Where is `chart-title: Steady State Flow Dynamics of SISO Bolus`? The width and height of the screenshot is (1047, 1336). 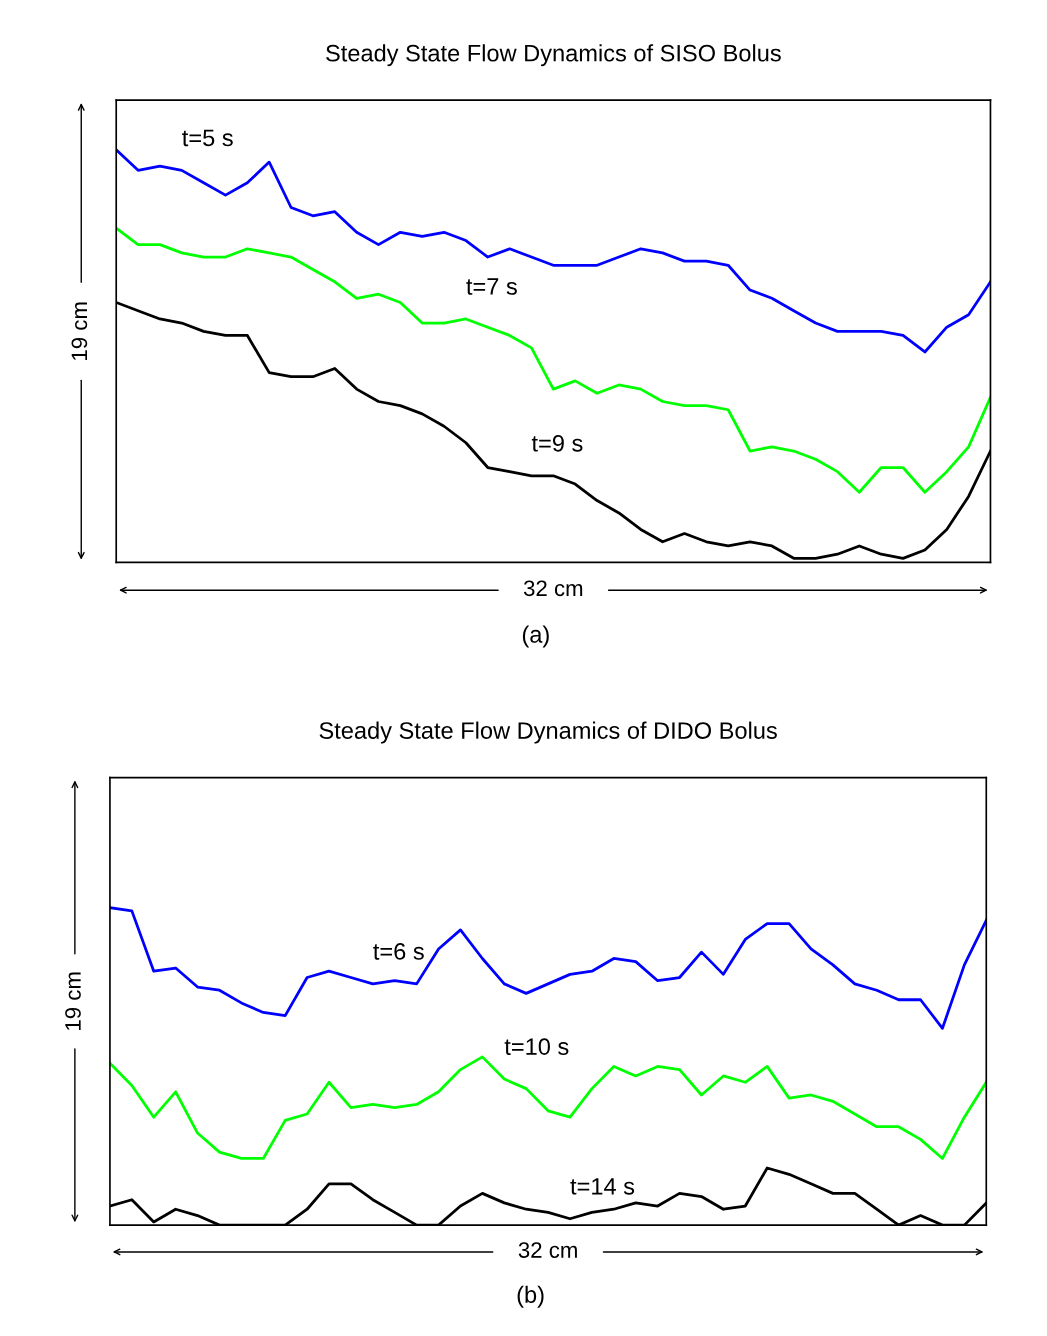 chart-title: Steady State Flow Dynamics of SISO Bolus is located at coordinates (553, 55).